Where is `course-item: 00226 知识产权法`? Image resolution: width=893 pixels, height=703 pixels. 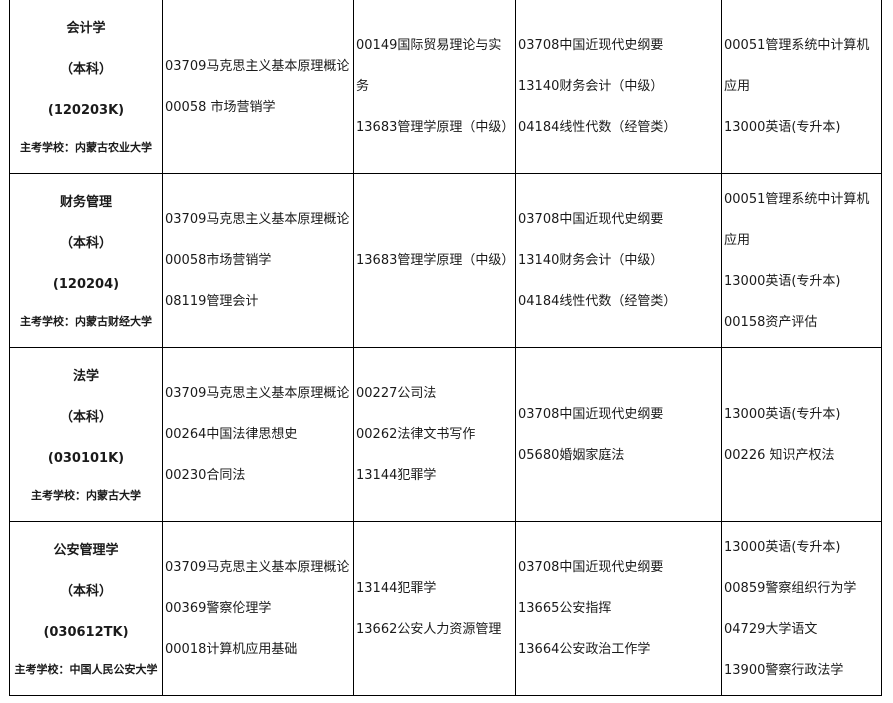 course-item: 00226 知识产权法 is located at coordinates (779, 455).